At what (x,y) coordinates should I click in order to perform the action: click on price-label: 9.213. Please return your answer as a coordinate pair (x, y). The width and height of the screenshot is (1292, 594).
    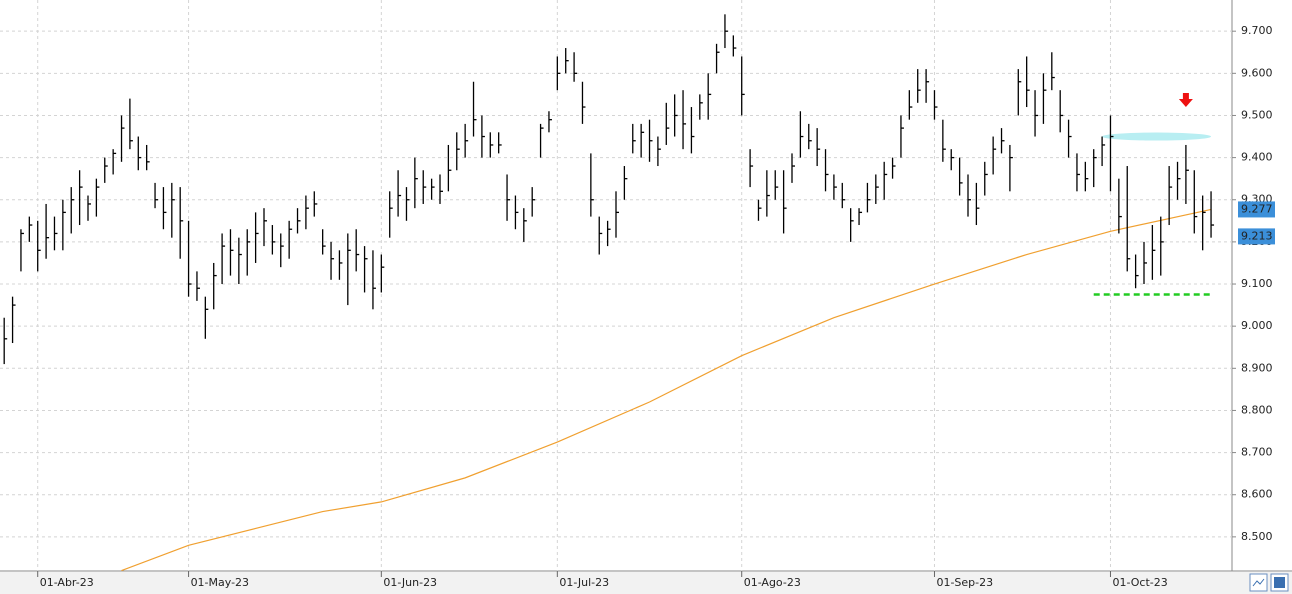
    Looking at the image, I should click on (1257, 235).